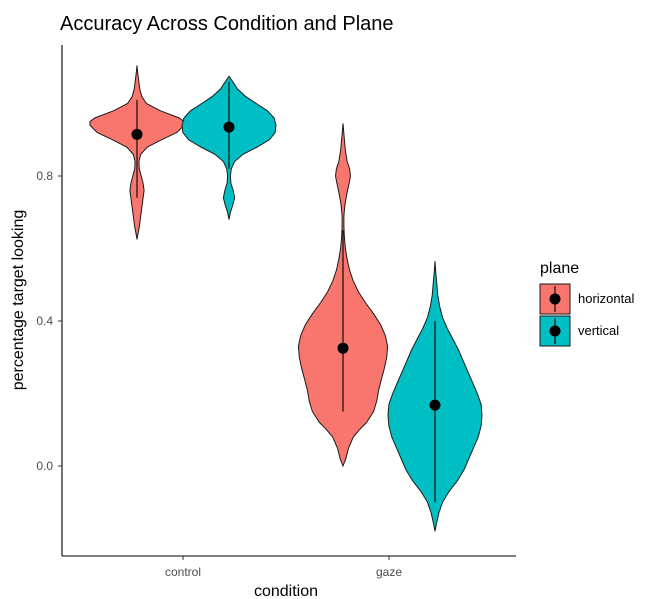 This screenshot has width=647, height=599. What do you see at coordinates (44, 321) in the screenshot?
I see `y-tick-label: 0.4` at bounding box center [44, 321].